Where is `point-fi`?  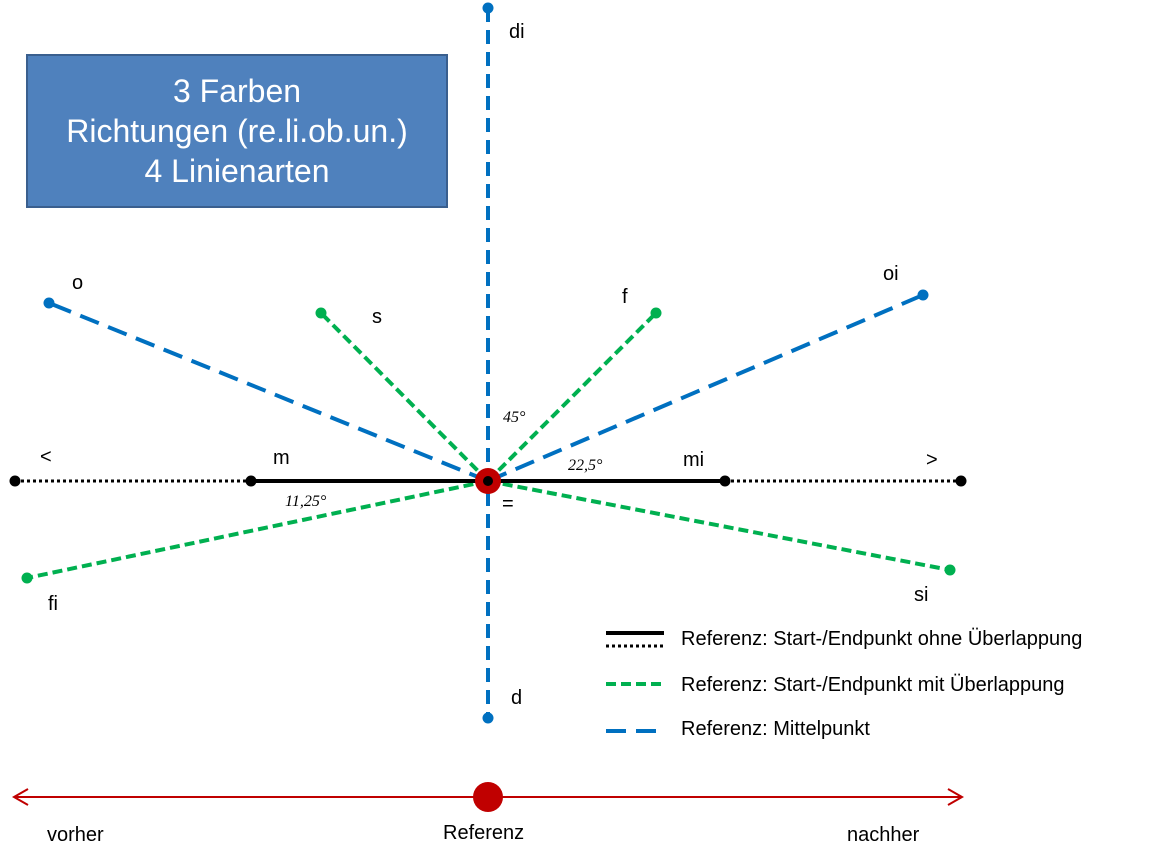
point-fi is located at coordinates (27, 578).